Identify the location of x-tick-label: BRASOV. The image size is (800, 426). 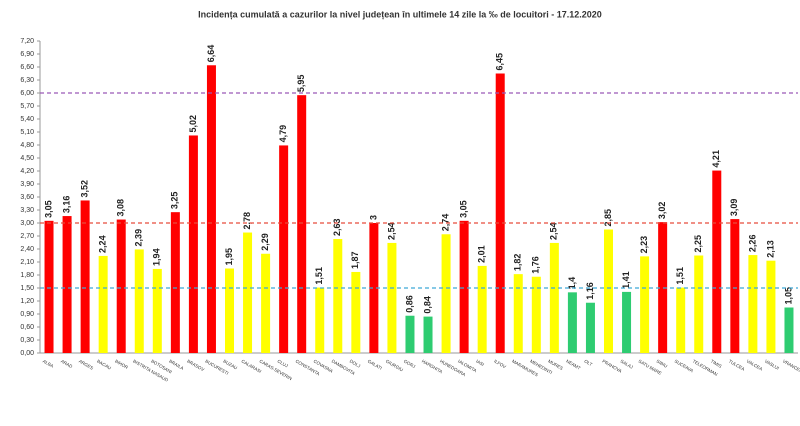
(195, 366).